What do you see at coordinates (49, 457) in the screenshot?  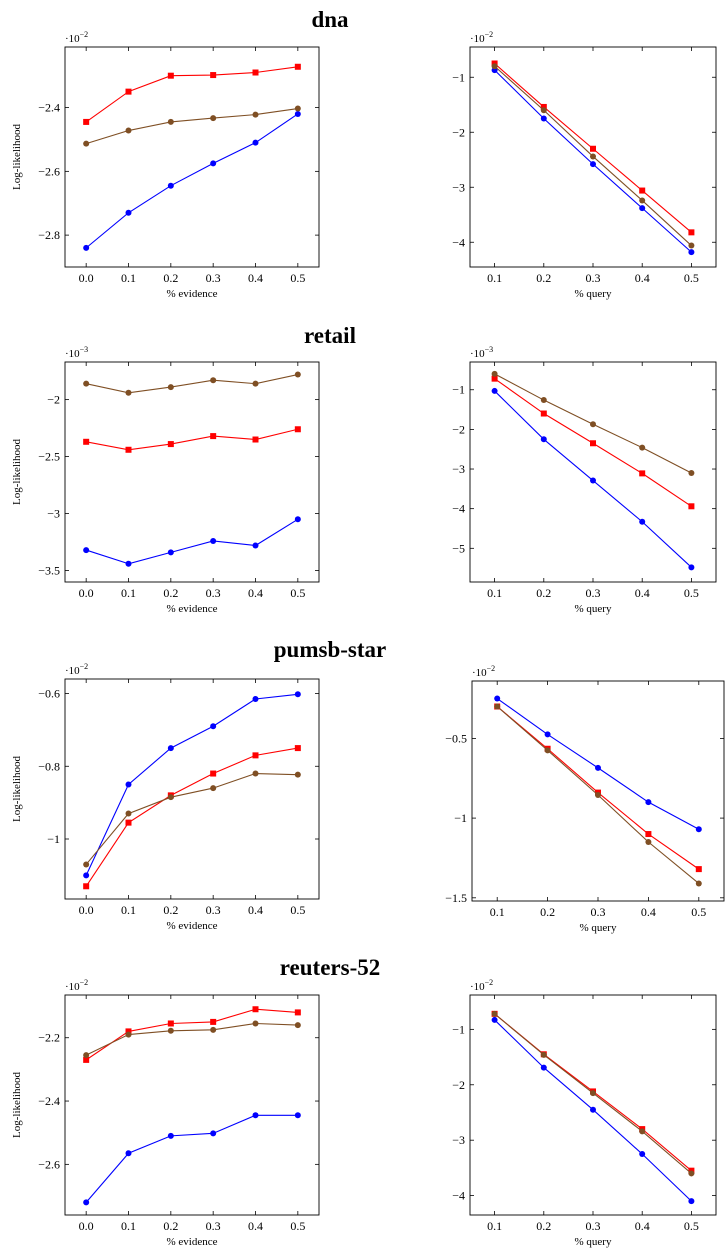 I see `y-tick-label: −2.5` at bounding box center [49, 457].